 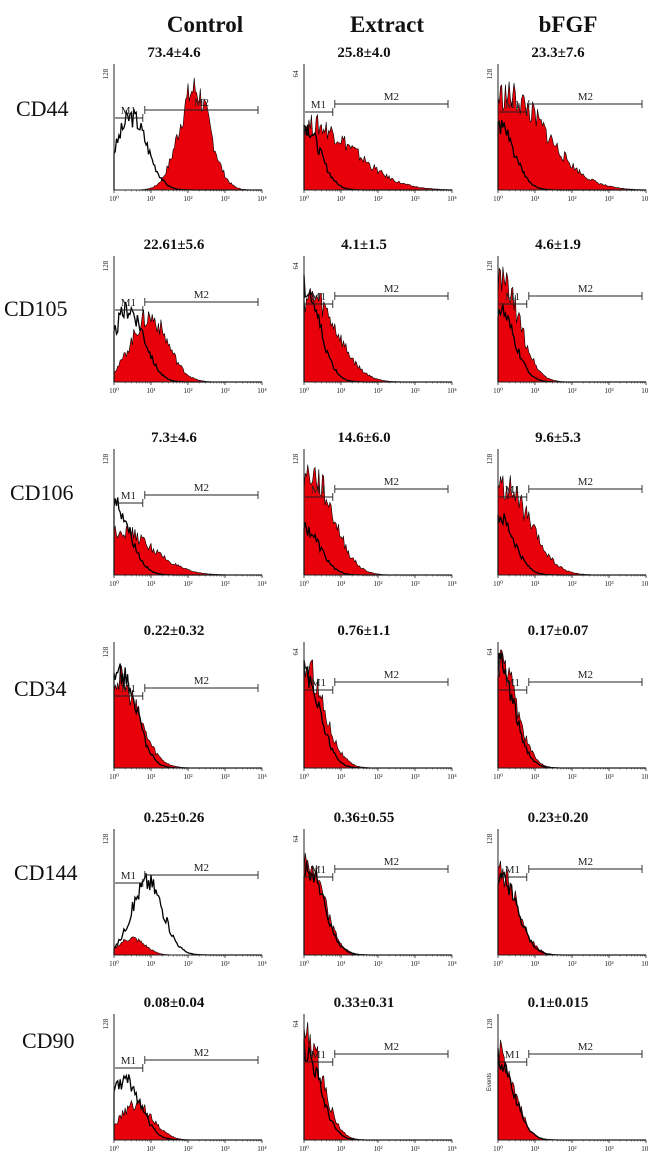 What do you see at coordinates (374, 316) in the screenshot?
I see `histogram-cd105-extract: 4.1±1.5 64 10⁰ 10¹ 10² 10³ 10⁴ M1 M2` at bounding box center [374, 316].